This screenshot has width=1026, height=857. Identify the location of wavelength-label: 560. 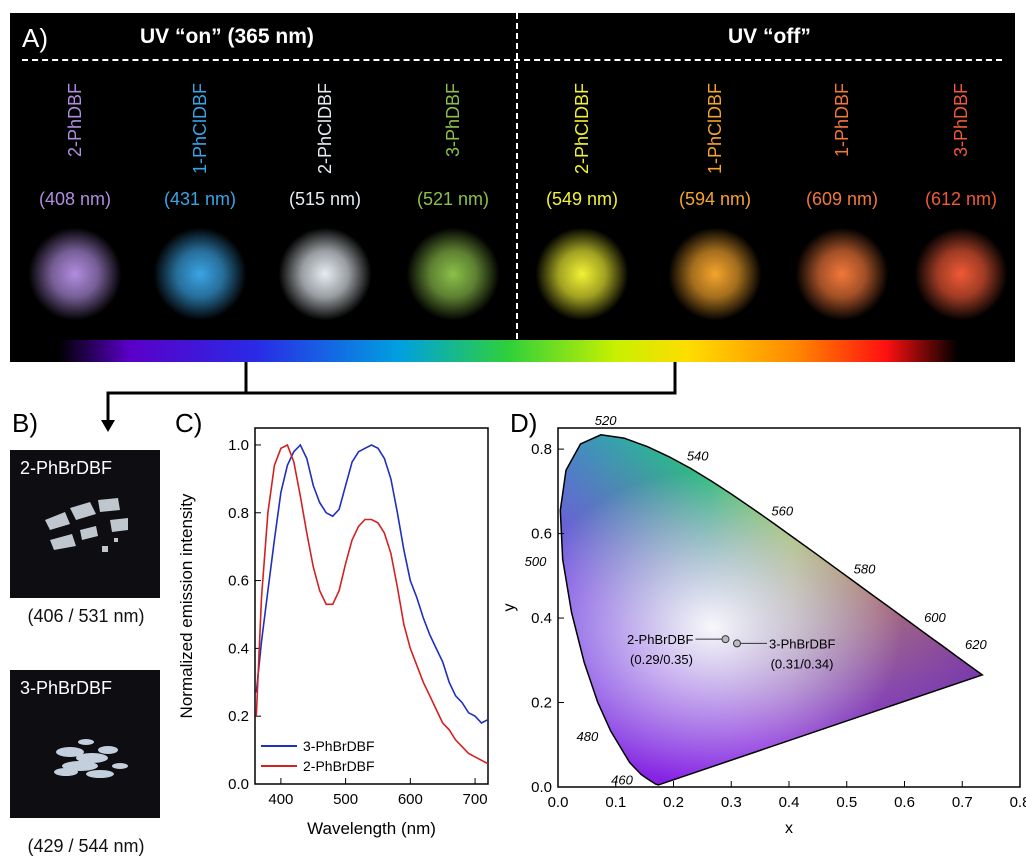
(782, 510).